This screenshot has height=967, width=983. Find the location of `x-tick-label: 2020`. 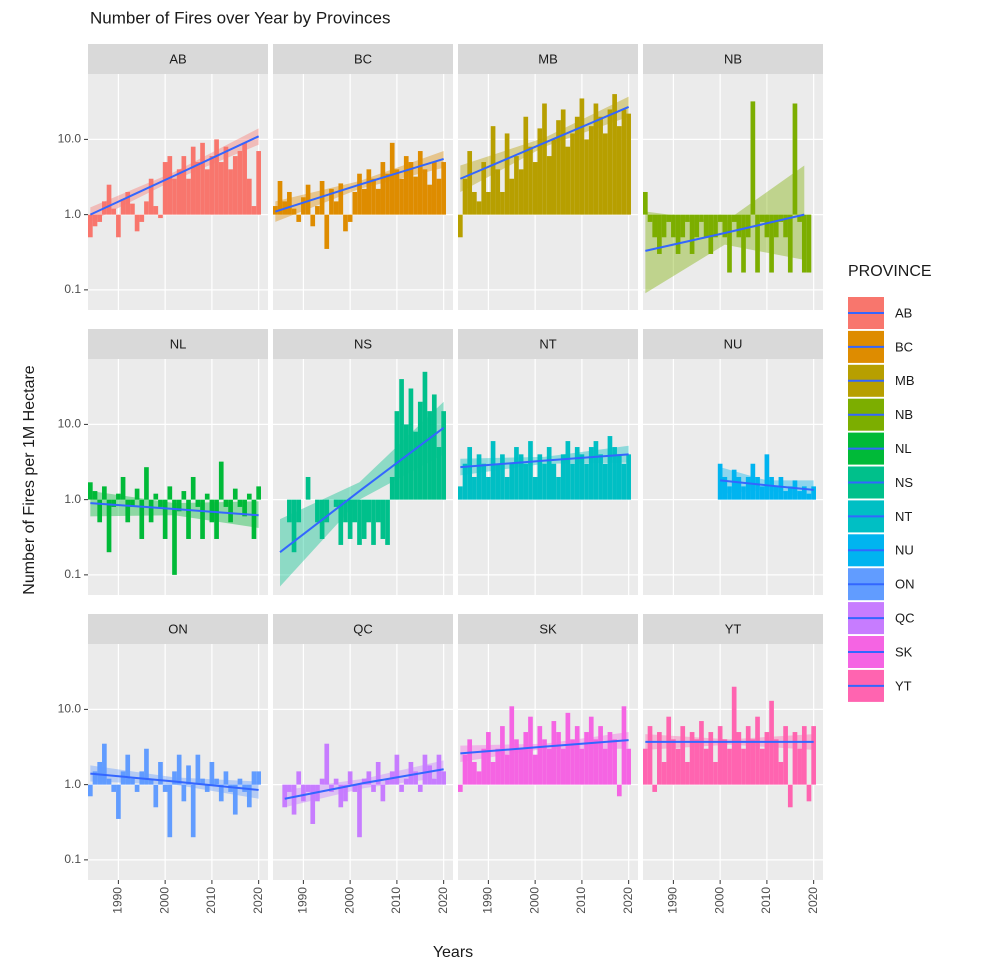

x-tick-label: 2020 is located at coordinates (813, 900).